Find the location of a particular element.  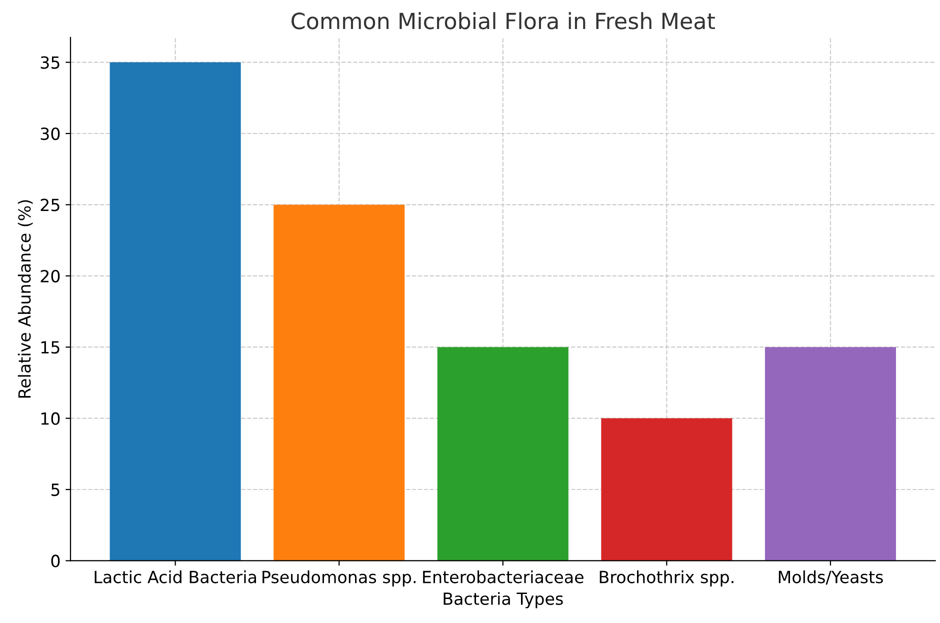

y-axis-title: Relative Abundance (%) is located at coordinates (25, 299).